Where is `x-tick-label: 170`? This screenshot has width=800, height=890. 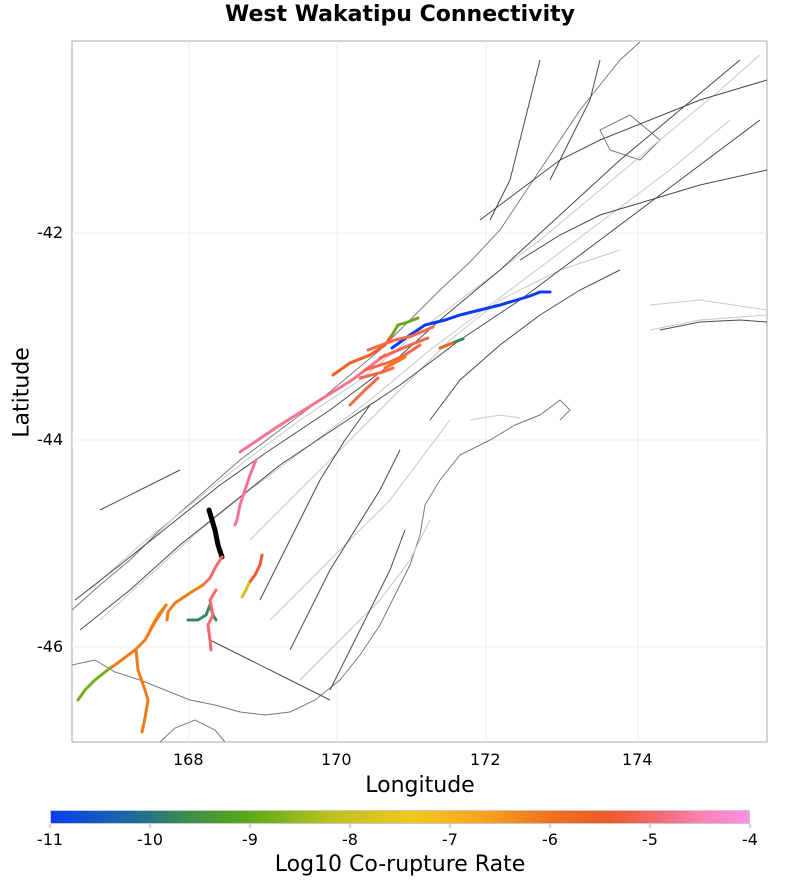 x-tick-label: 170 is located at coordinates (336, 759).